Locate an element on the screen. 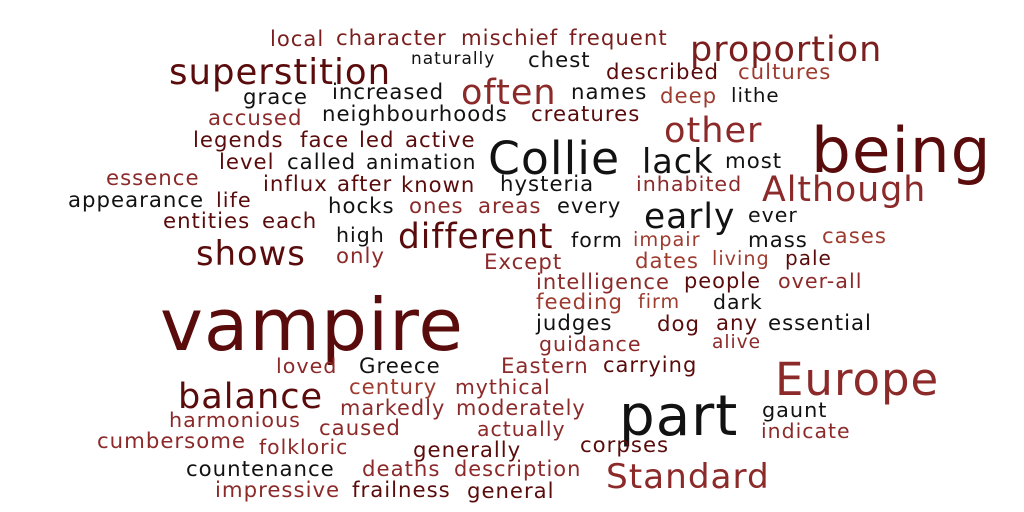 This screenshot has height=512, width=1024. word: chest is located at coordinates (559, 60).